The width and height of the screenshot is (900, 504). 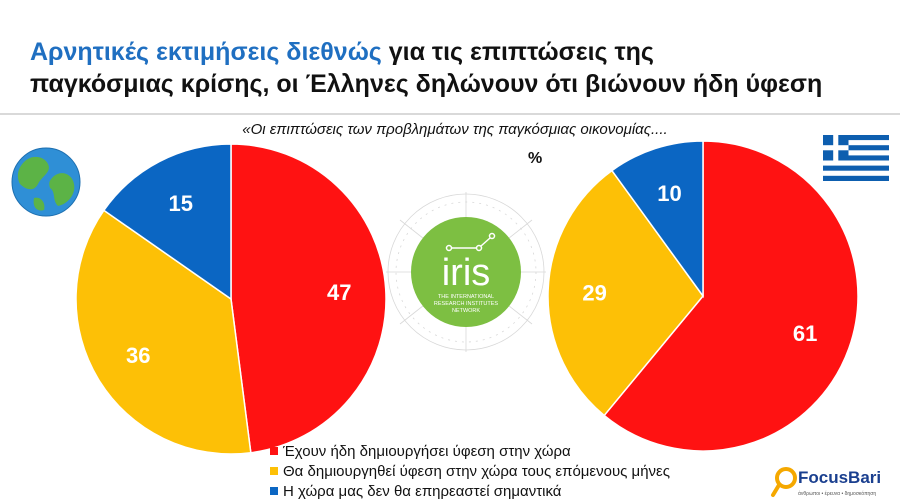 What do you see at coordinates (856, 158) in the screenshot?
I see `greek-flag-icon` at bounding box center [856, 158].